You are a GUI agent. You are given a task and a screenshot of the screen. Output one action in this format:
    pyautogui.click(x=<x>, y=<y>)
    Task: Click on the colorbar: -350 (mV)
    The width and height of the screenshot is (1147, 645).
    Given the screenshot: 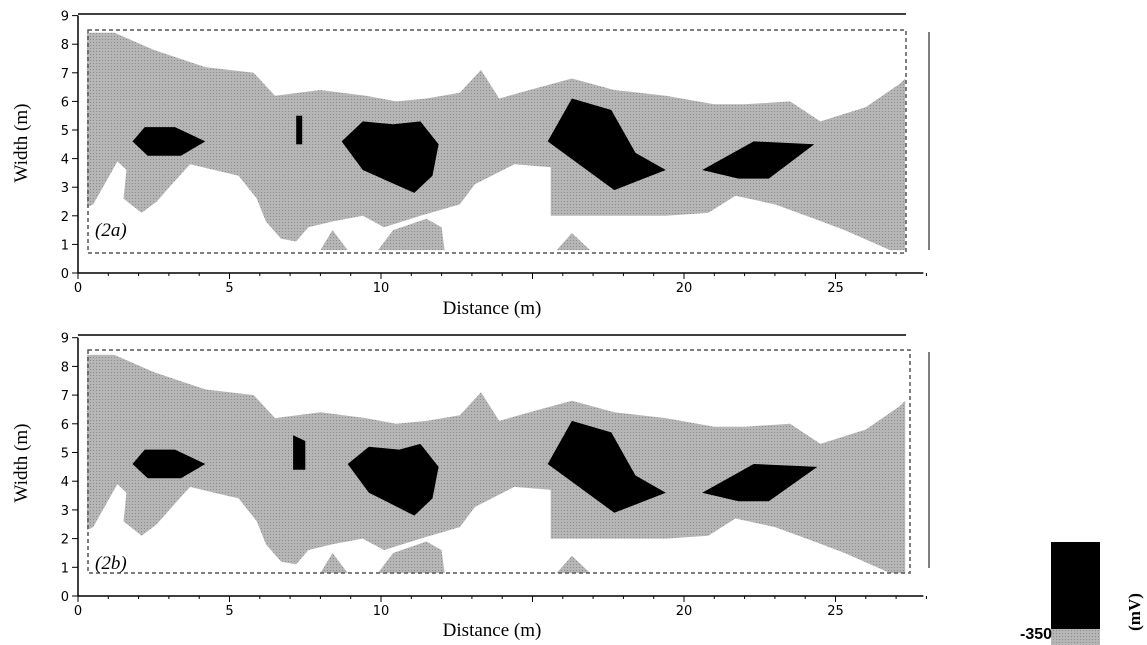 What is the action you would take?
    pyautogui.click(x=1082, y=593)
    